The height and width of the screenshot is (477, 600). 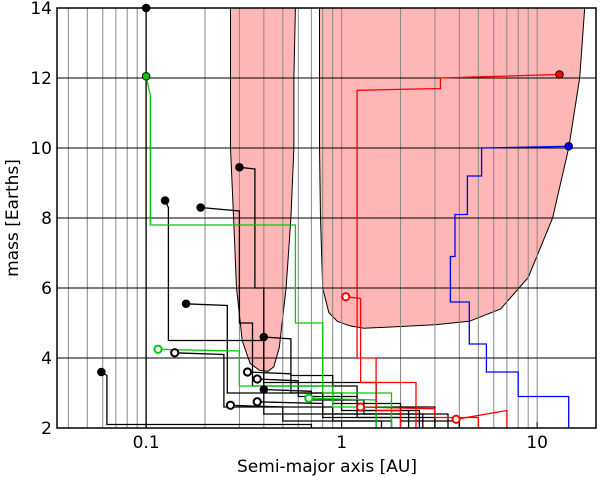 I want to click on y-ticks: 2 4 6 8 10 12 14, so click(x=41, y=219).